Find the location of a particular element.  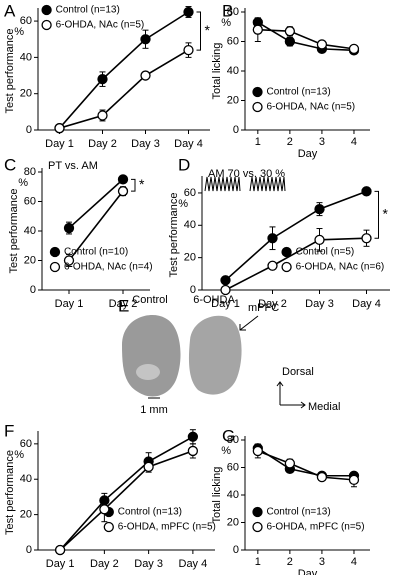

orientation-label: Dorsal is located at coordinates (298, 372).